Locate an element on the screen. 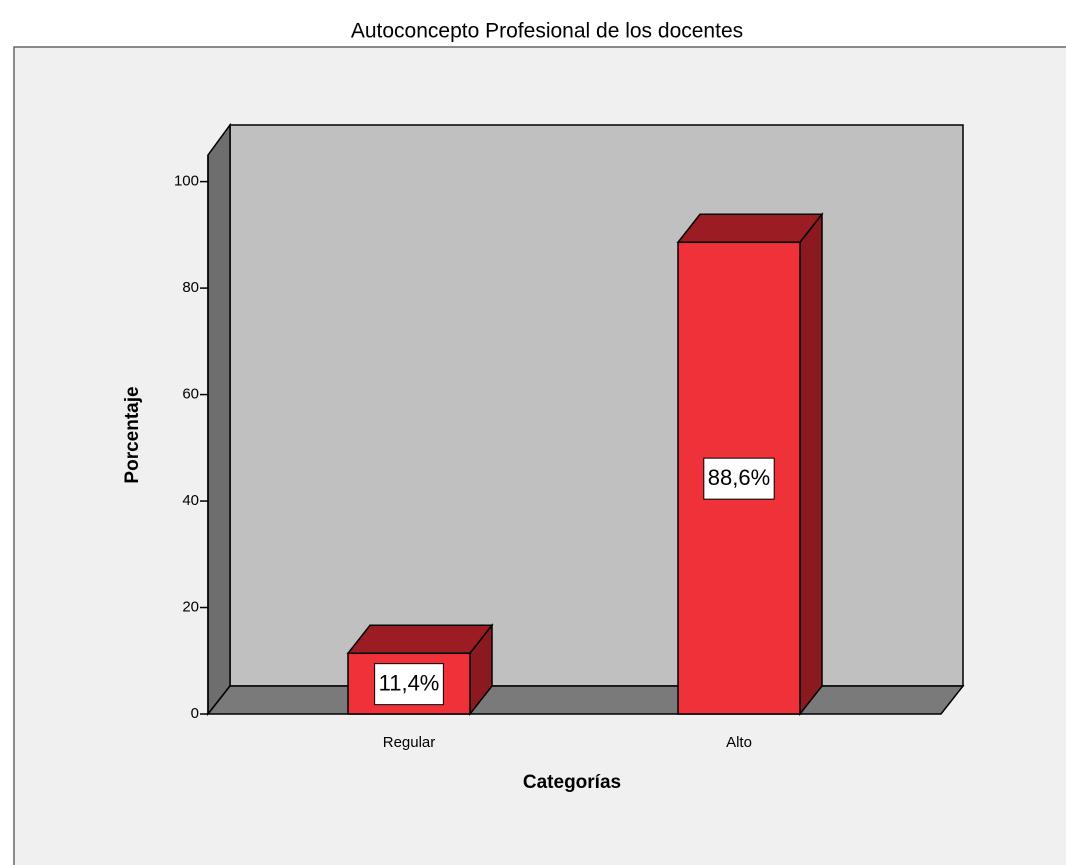  value-label: 88,6% is located at coordinates (739, 477).